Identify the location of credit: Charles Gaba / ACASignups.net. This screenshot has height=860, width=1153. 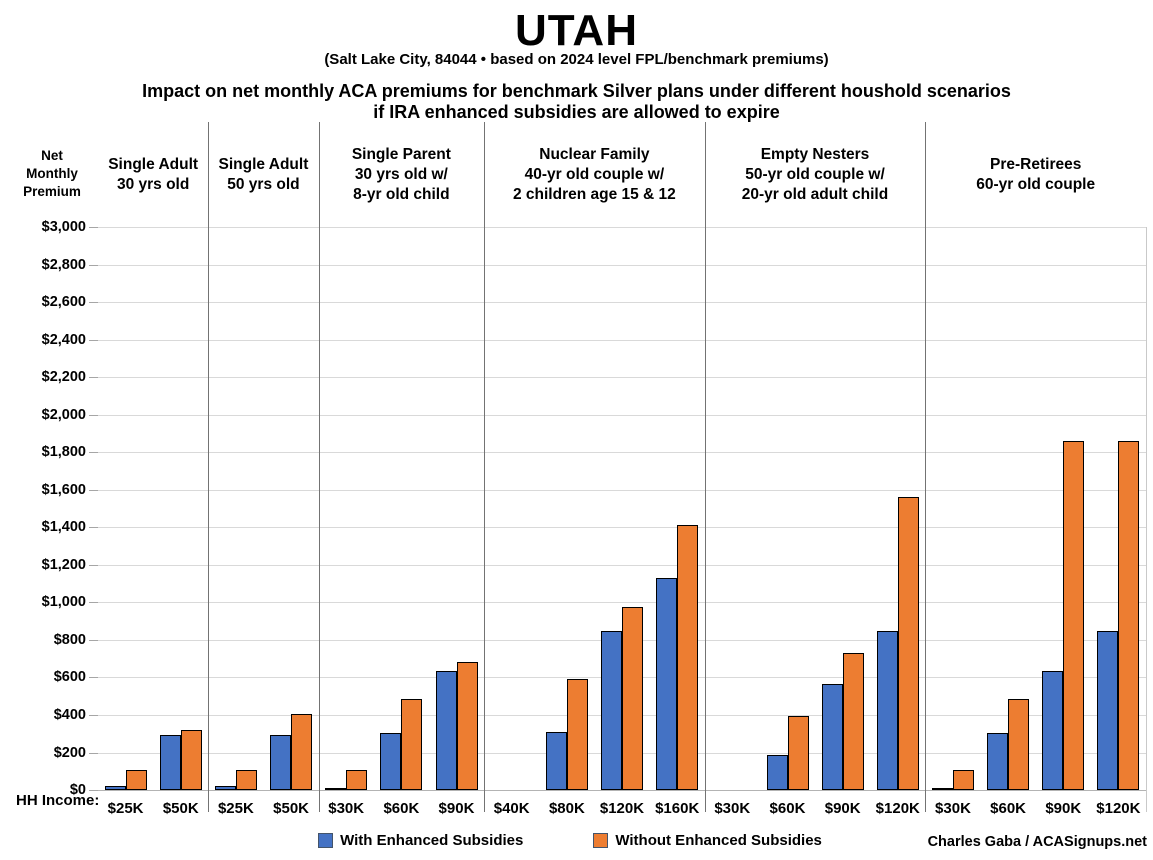
(1037, 842).